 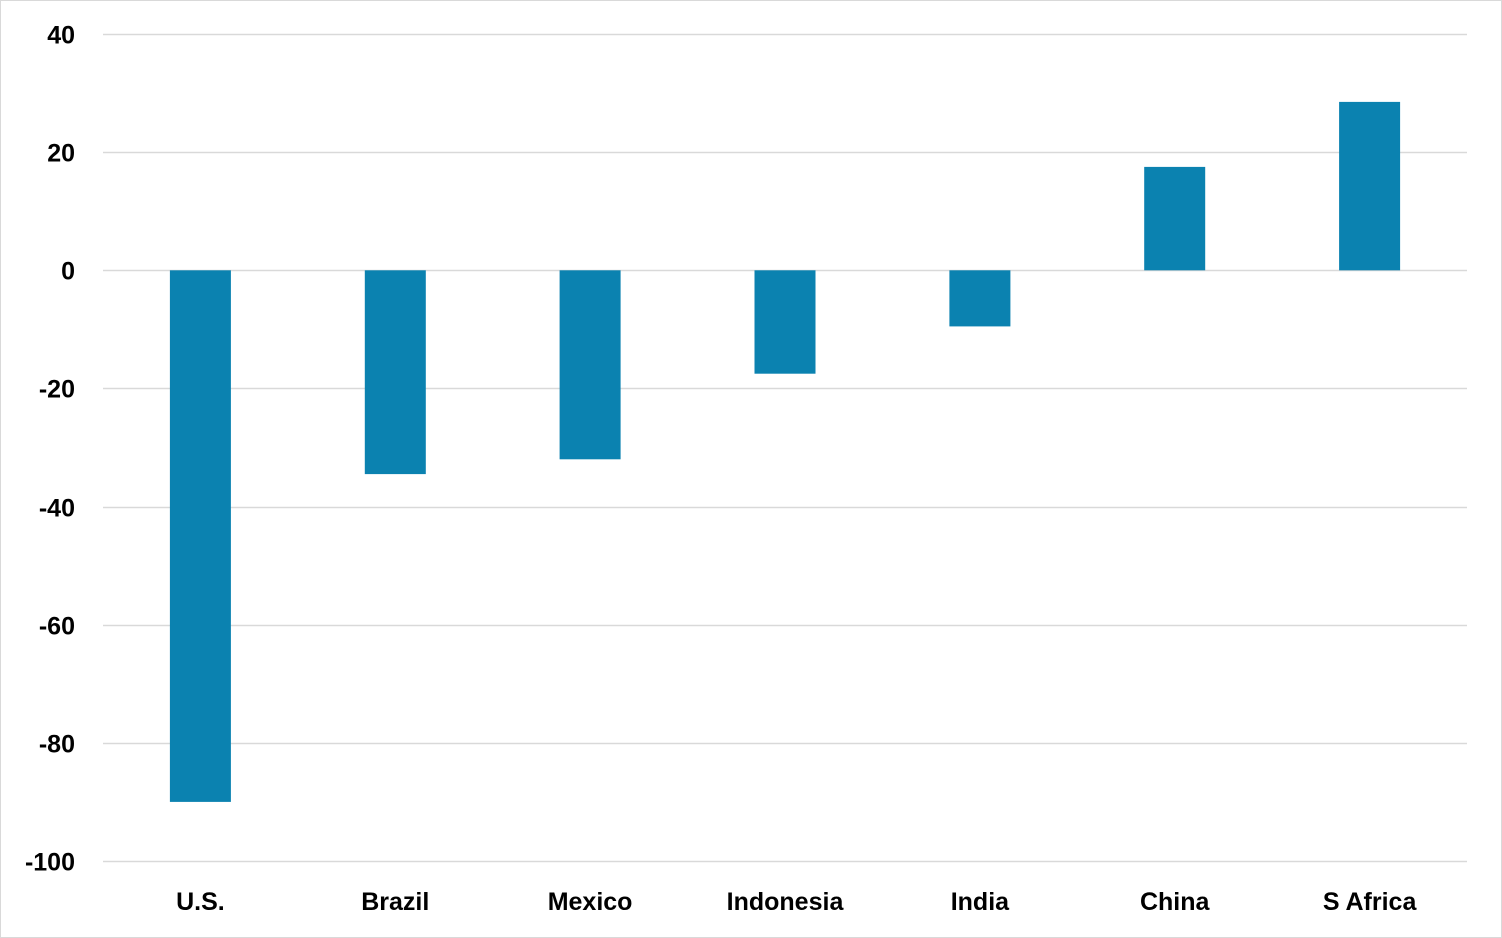 What do you see at coordinates (980, 298) in the screenshot?
I see `bar-india` at bounding box center [980, 298].